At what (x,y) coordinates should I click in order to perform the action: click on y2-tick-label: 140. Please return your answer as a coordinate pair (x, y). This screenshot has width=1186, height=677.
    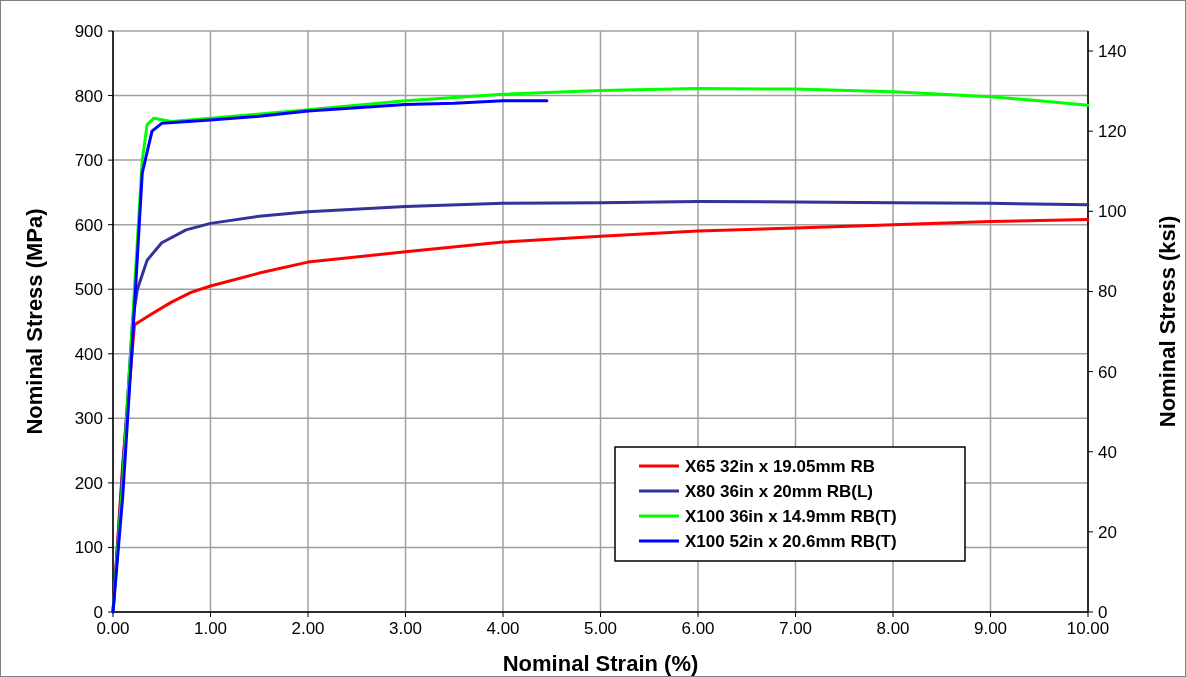
    Looking at the image, I should click on (1112, 52).